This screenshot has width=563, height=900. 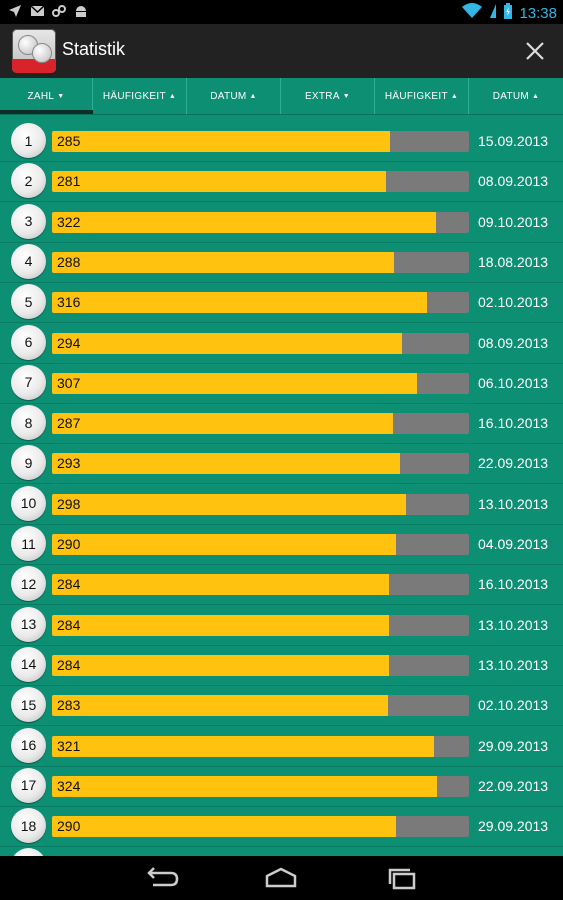 I want to click on home-button, so click(x=281, y=878).